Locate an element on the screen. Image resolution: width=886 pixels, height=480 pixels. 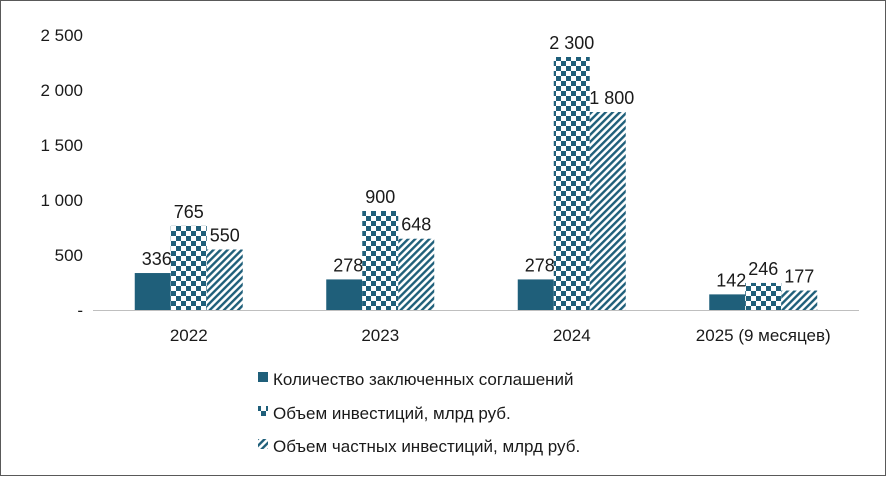
data-label-series-2-2025: 246 is located at coordinates (763, 269).